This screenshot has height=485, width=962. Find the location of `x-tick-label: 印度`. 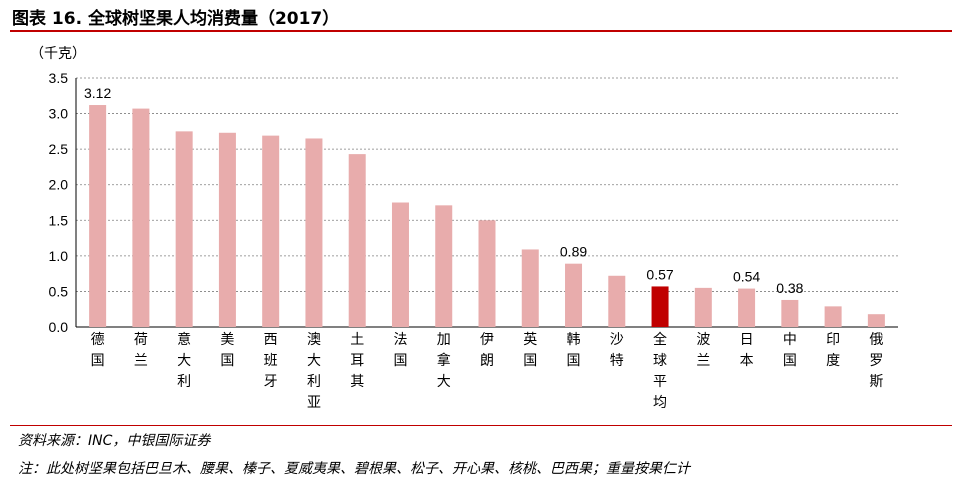

x-tick-label: 印度 is located at coordinates (833, 349).